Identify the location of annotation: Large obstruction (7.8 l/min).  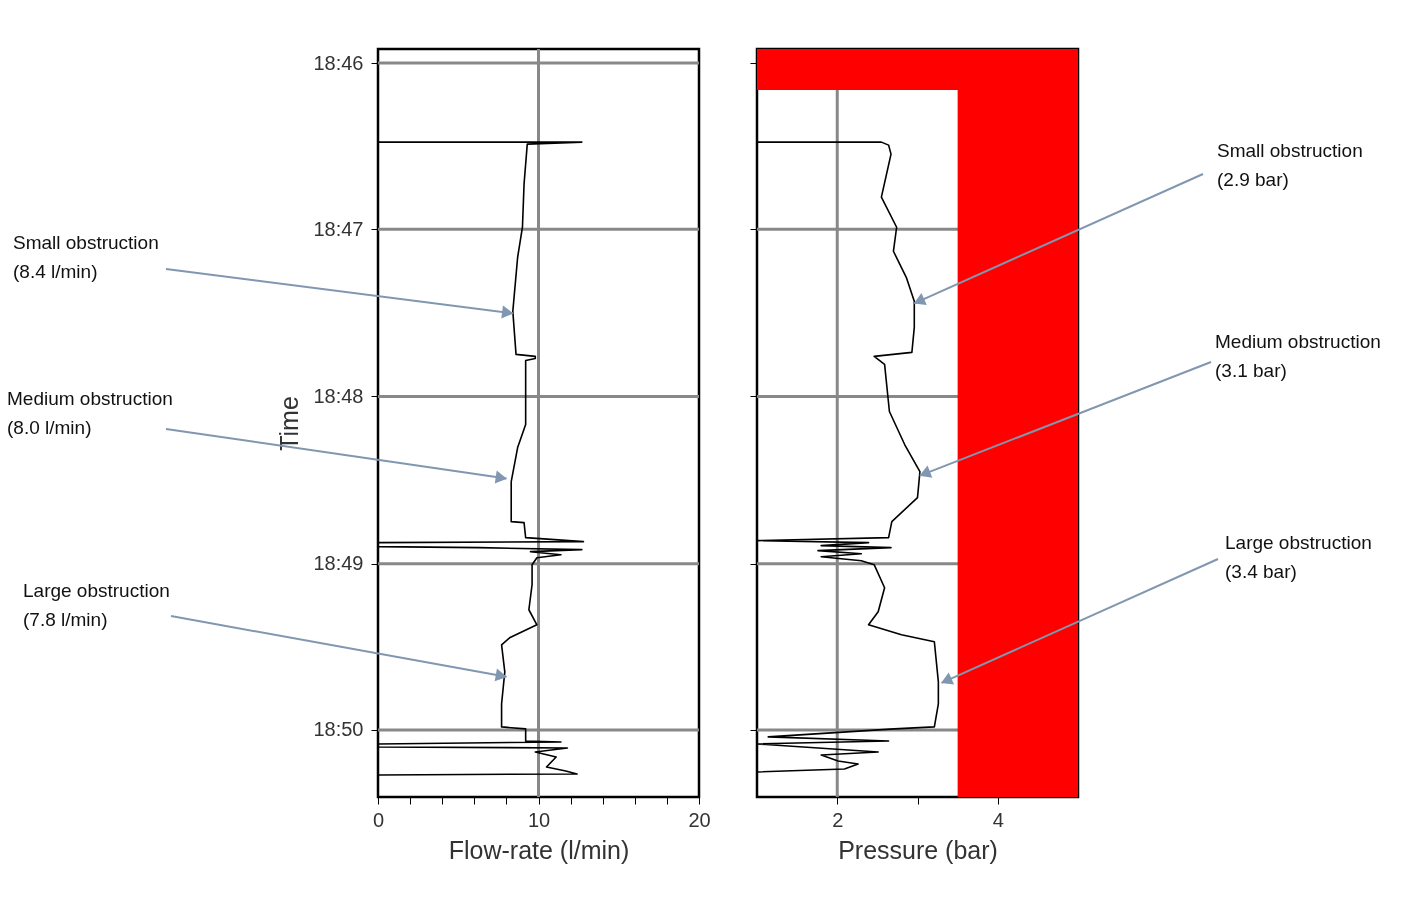
(96, 605).